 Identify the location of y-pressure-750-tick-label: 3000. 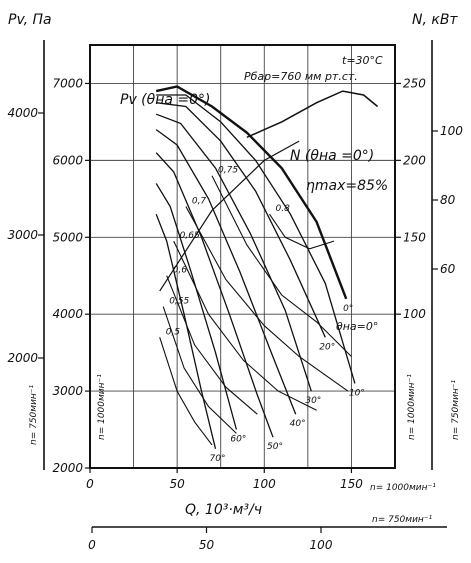
(22, 235).